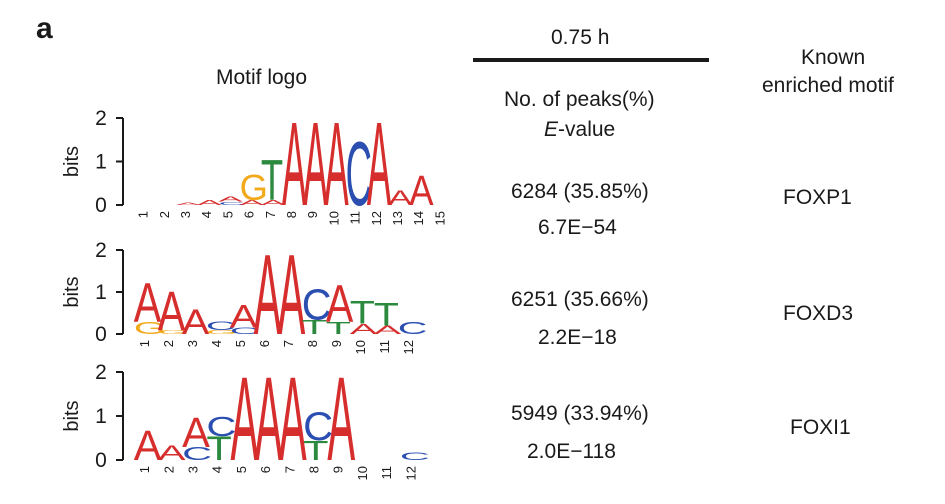 This screenshot has width=945, height=504. Describe the element at coordinates (577, 227) in the screenshot. I see `row-1-evalue: 6.7E−54` at that location.